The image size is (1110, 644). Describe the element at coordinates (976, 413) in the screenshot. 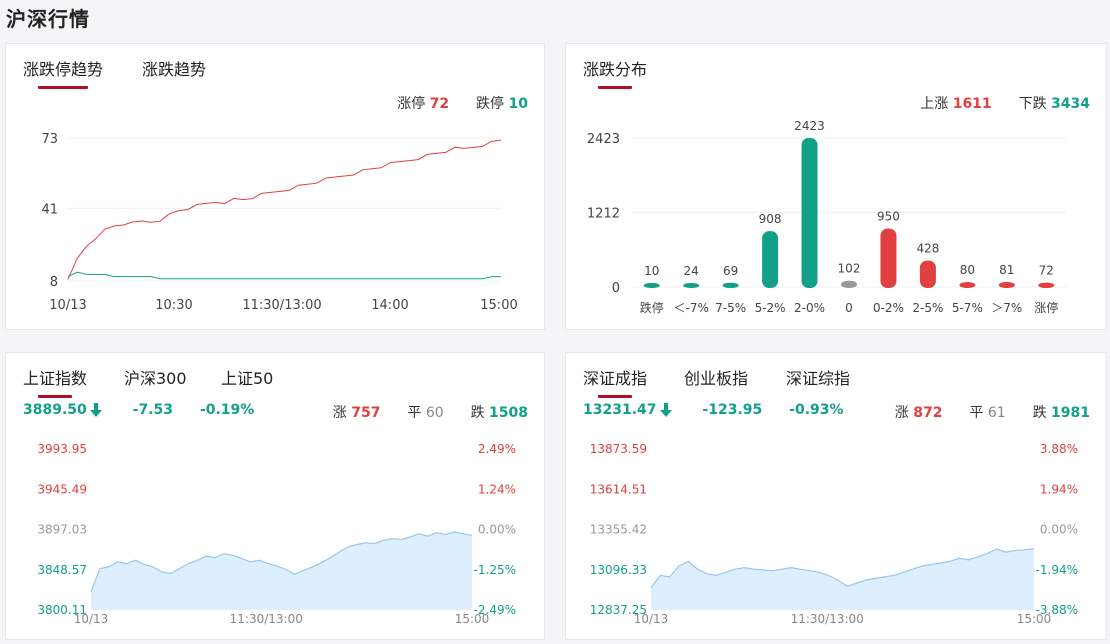

I see `sz-flat-label: 平` at that location.